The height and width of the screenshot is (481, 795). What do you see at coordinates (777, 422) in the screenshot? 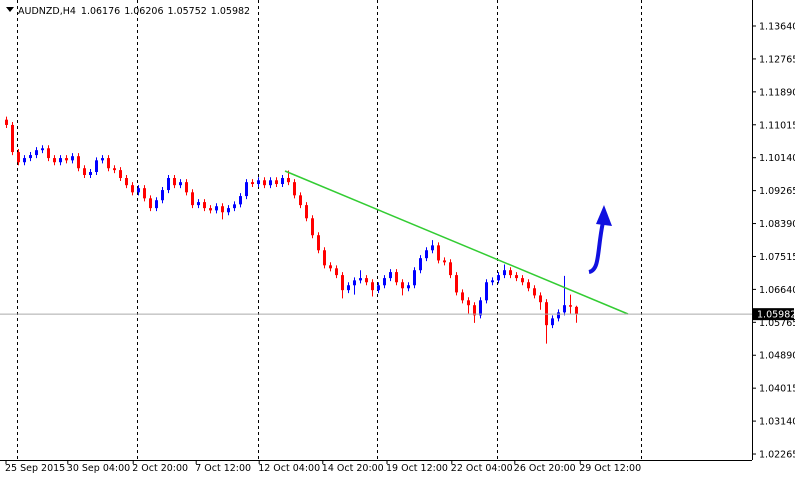
I see `y-tick-label: 1.03140` at bounding box center [777, 422].